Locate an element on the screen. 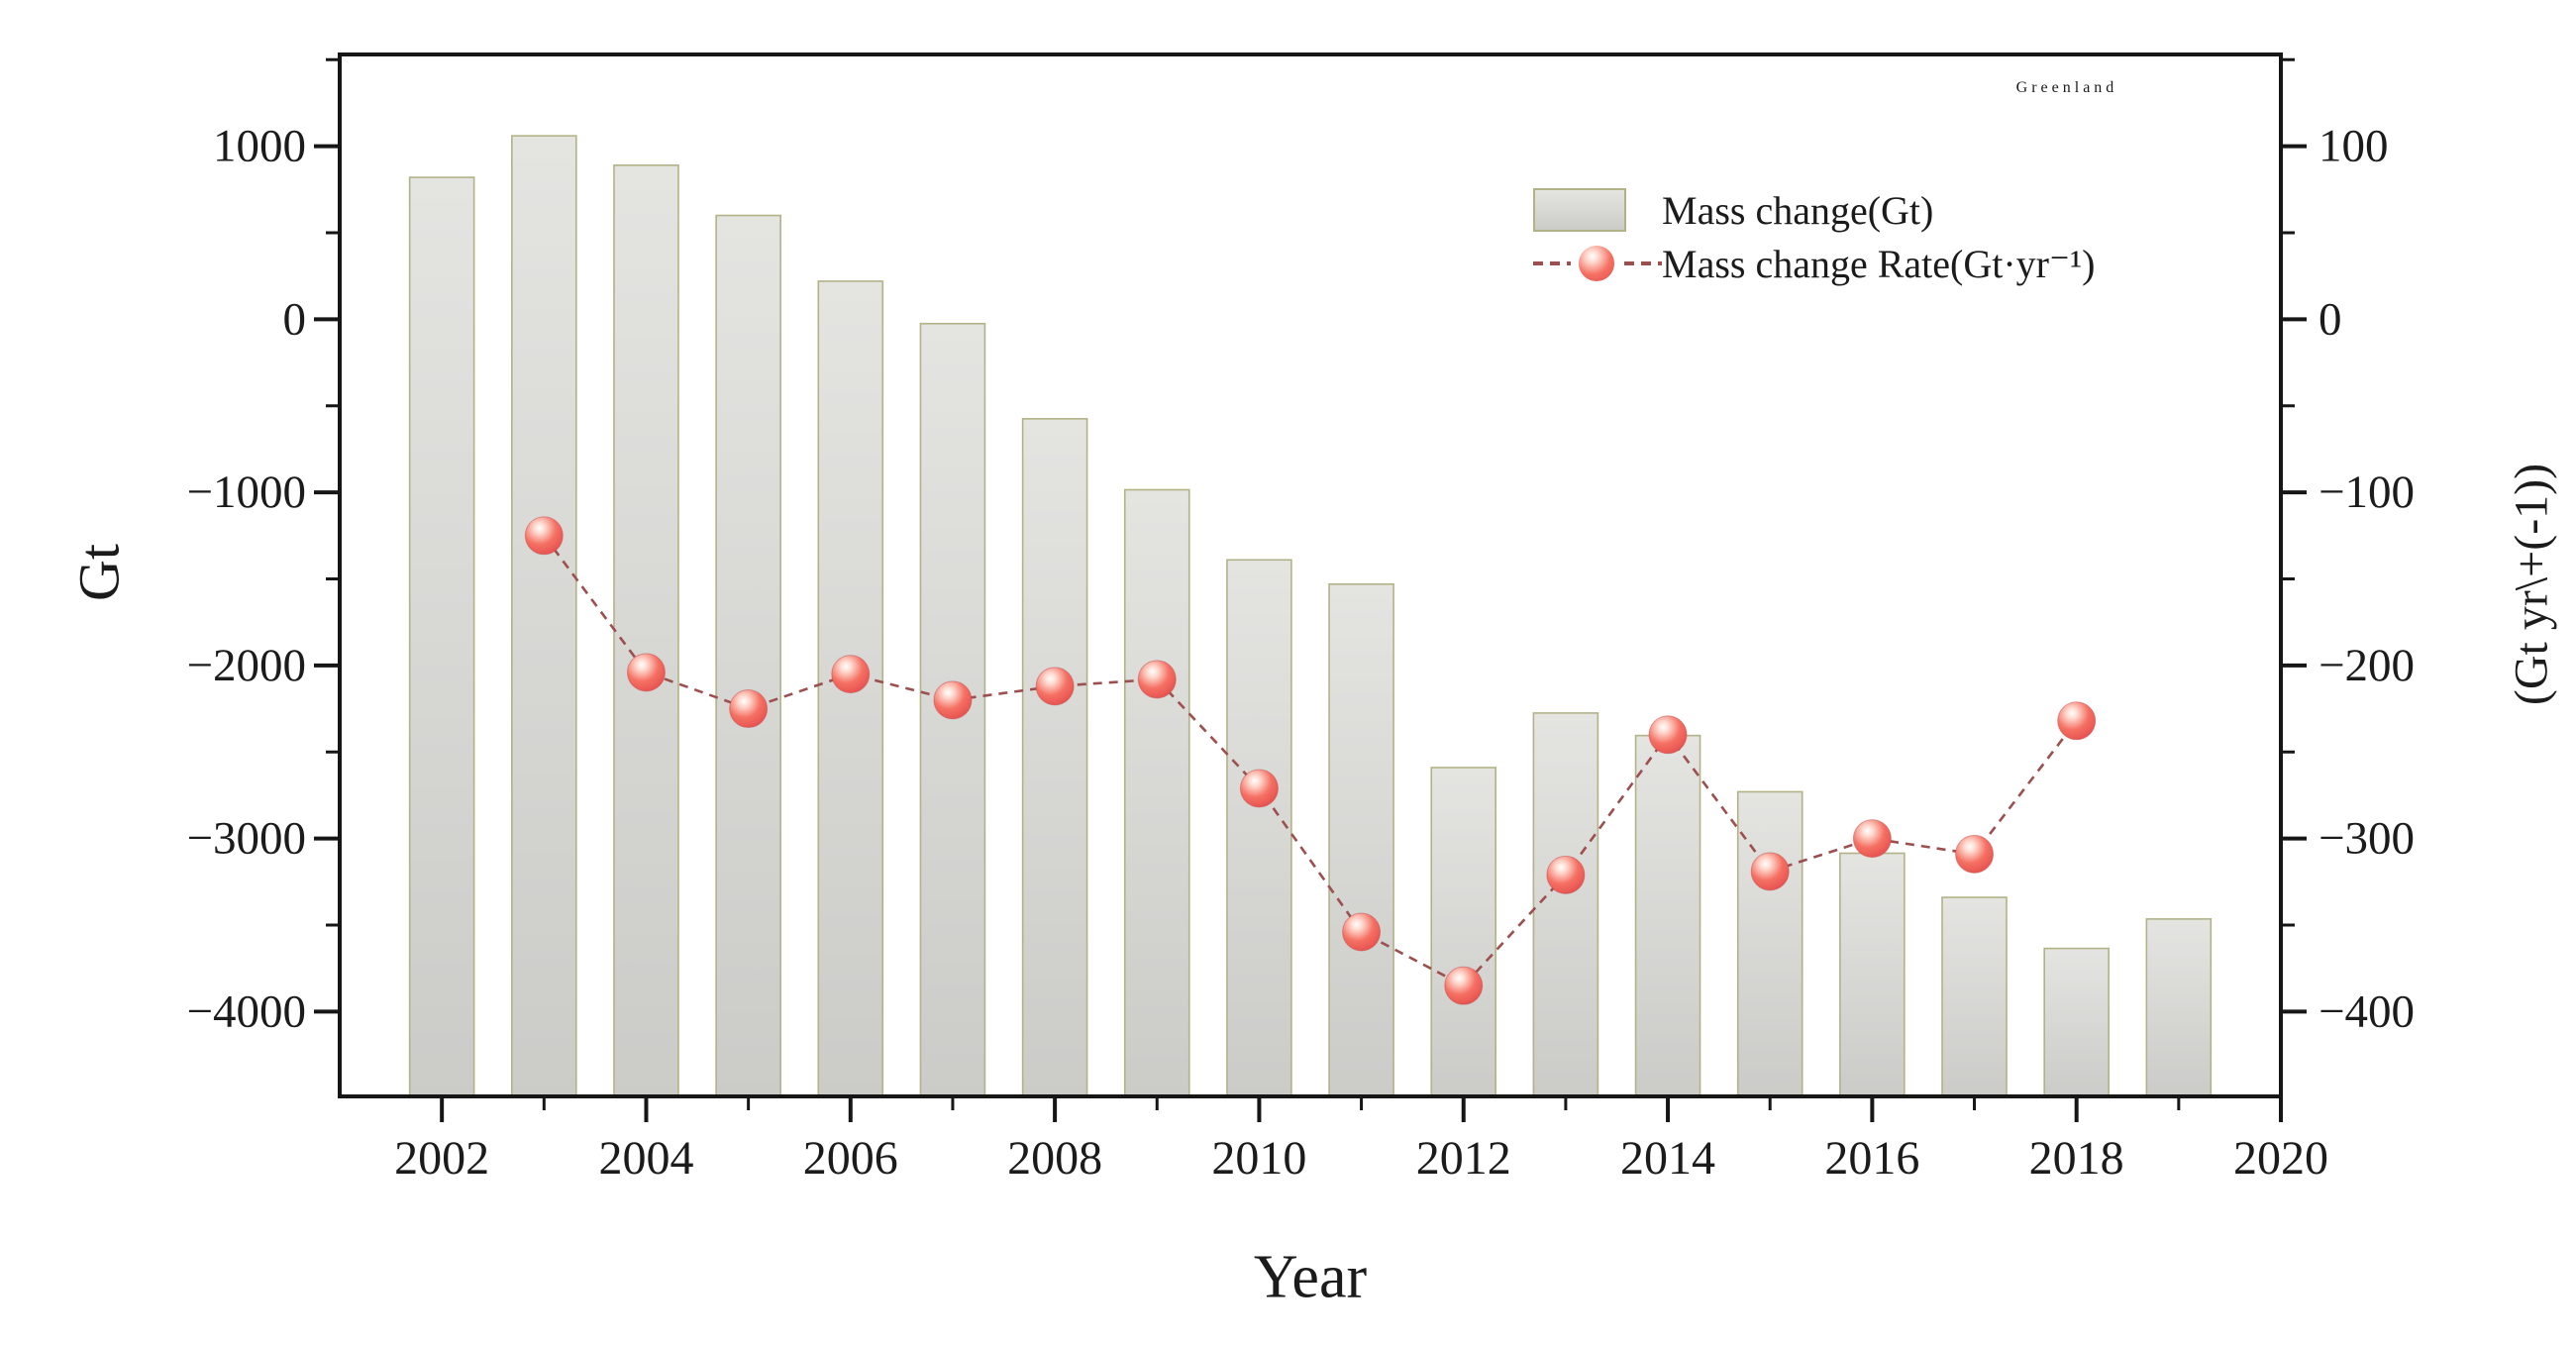  legend-item-mass-change-rate: Mass change Rate(Gt·yr⁻¹) is located at coordinates (1814, 263).